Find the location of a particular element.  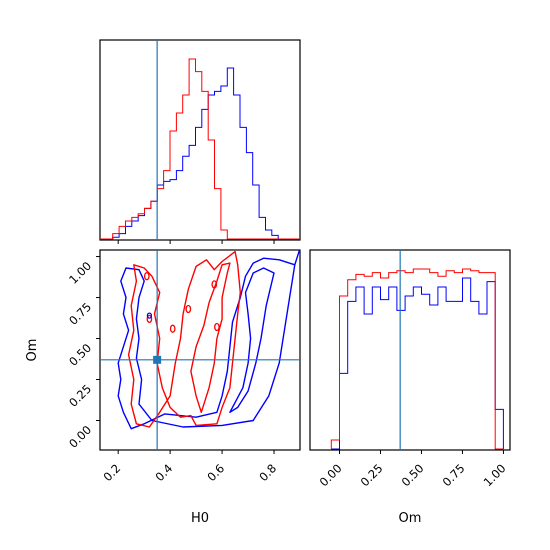

om-ytick-label: 1.00 is located at coordinates (80, 273).